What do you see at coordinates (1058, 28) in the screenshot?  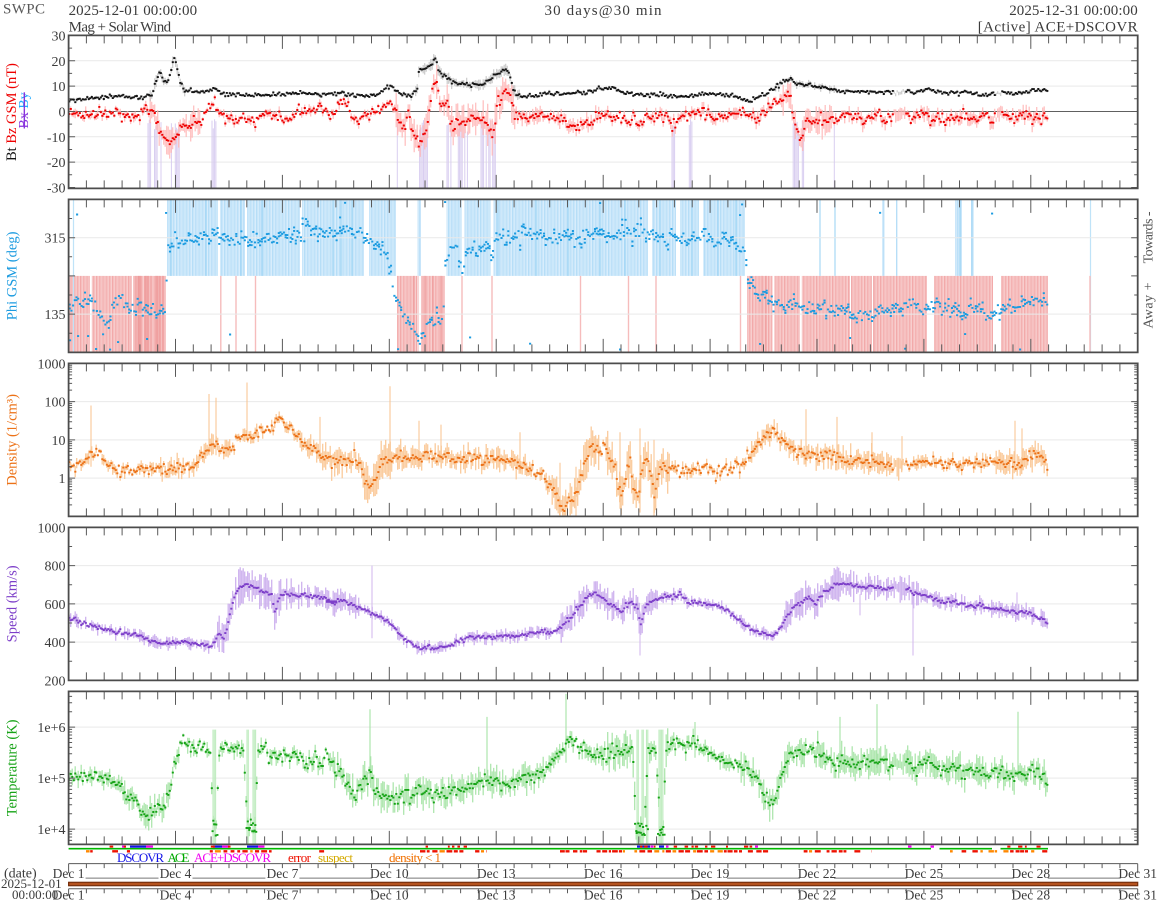 I see `svg-text: [Active] ACE+DSCOVR` at bounding box center [1058, 28].